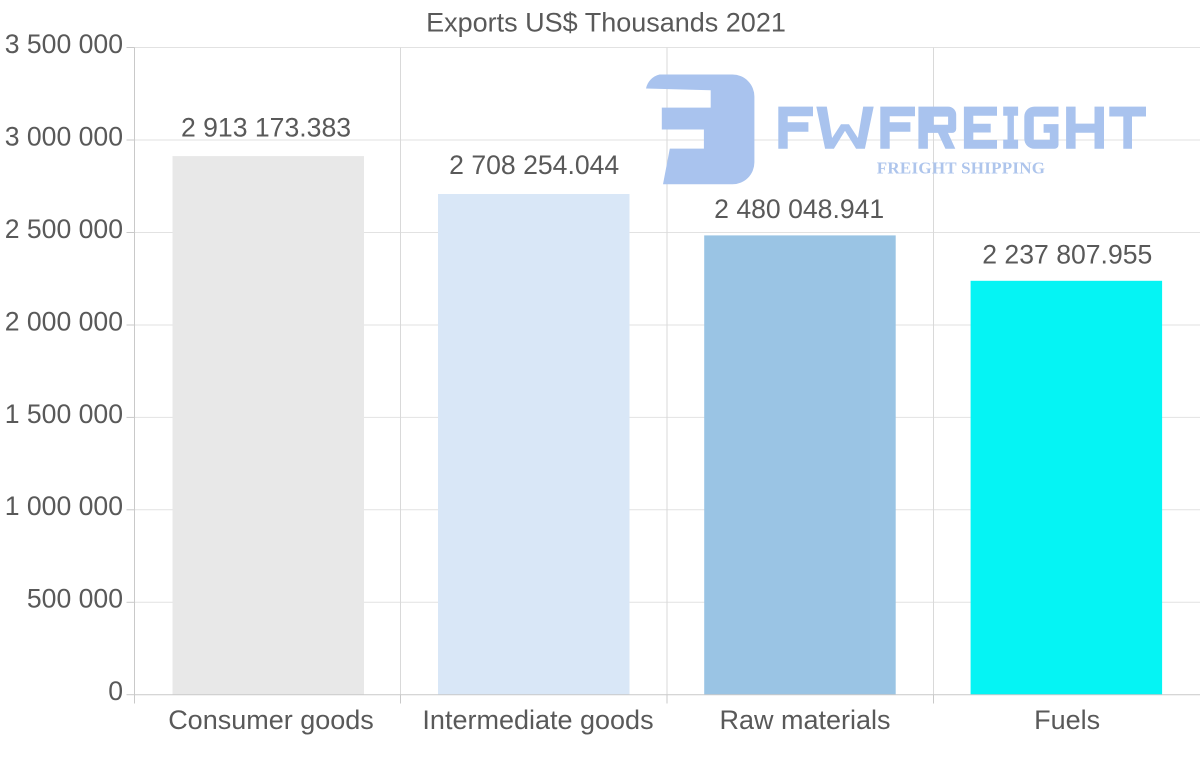 Image resolution: width=1200 pixels, height=763 pixels. I want to click on svg-text: 2 480 048.941, so click(799, 209).